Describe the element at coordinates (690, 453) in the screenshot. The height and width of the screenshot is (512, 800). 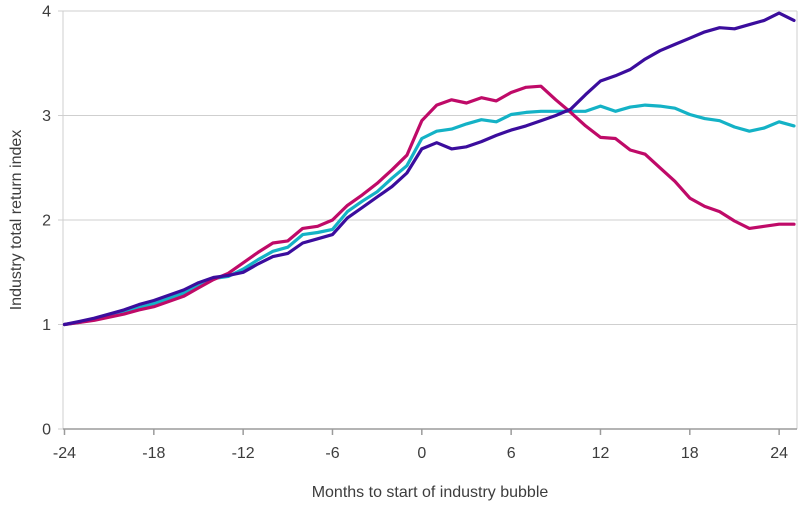
I see `x-tick-label-18: 18` at that location.